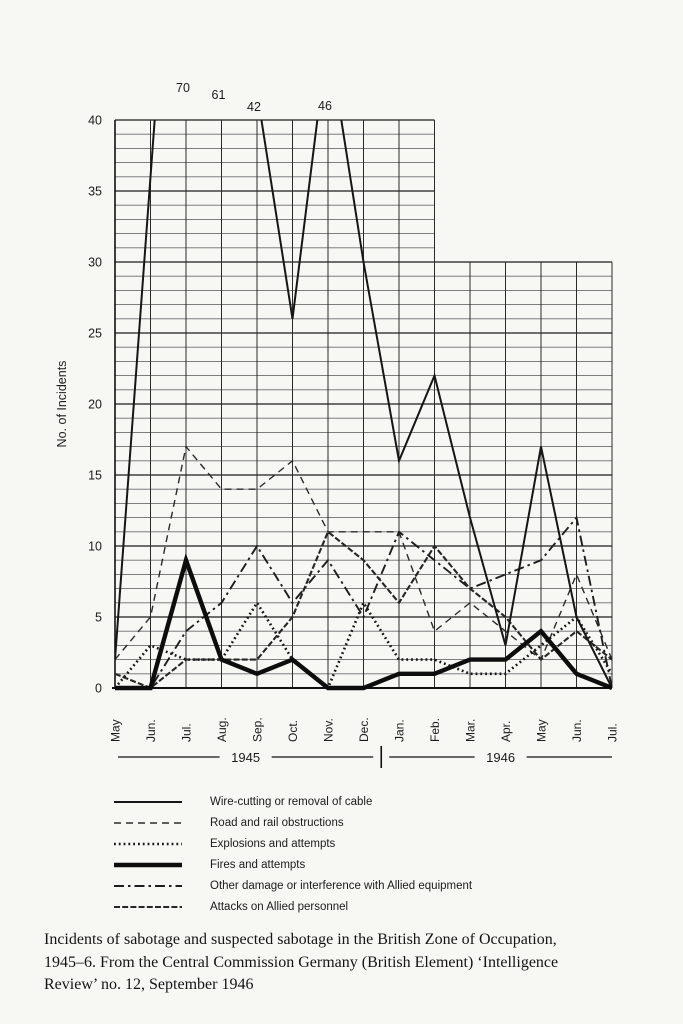  I want to click on series-line-attacks, so click(363, 610).